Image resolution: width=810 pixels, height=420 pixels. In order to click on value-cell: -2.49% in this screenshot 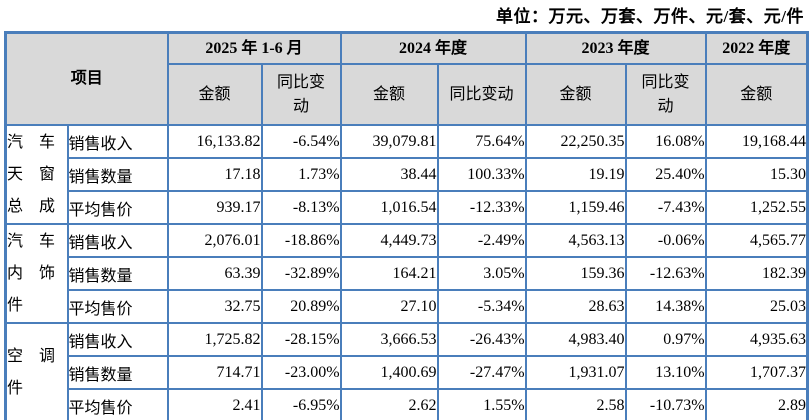, I will do `click(481, 240)`.